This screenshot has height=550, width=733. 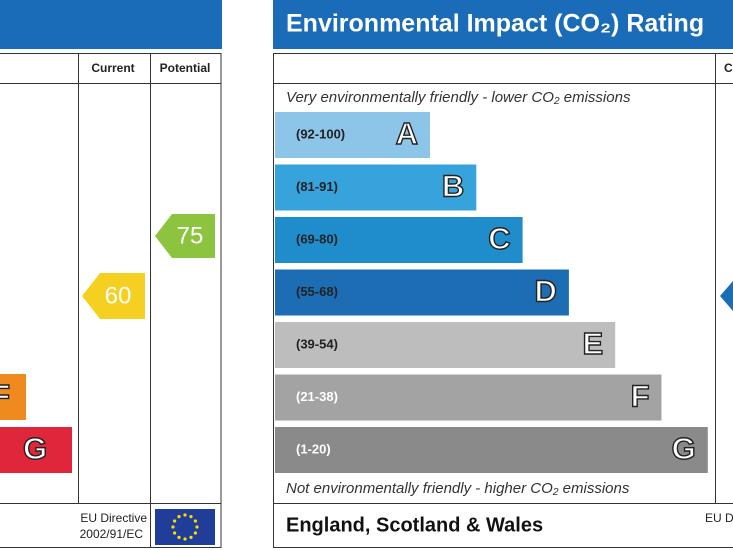 I want to click on band-letter: B, so click(x=453, y=186).